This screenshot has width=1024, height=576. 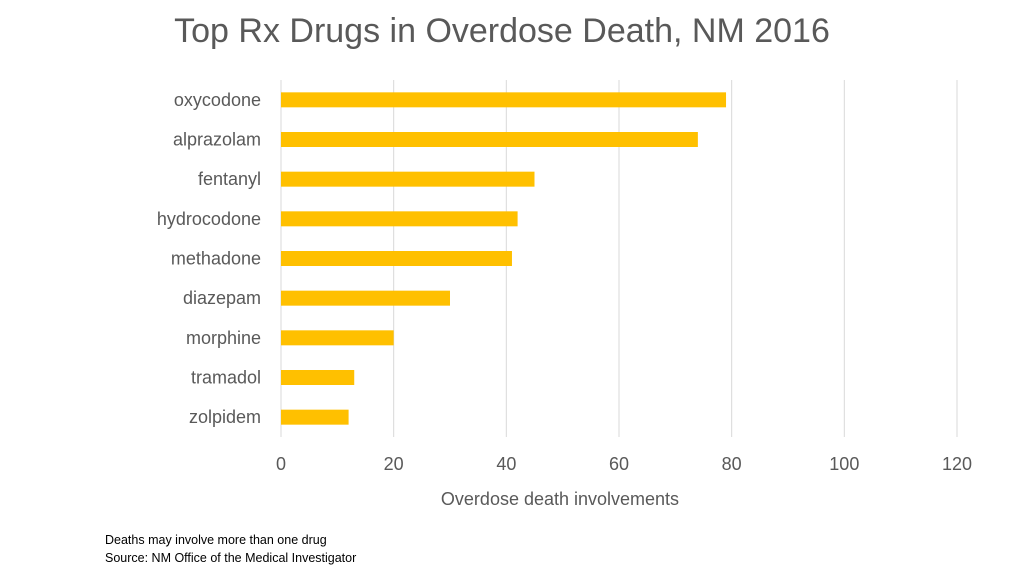 What do you see at coordinates (365, 298) in the screenshot?
I see `bar-diazepam` at bounding box center [365, 298].